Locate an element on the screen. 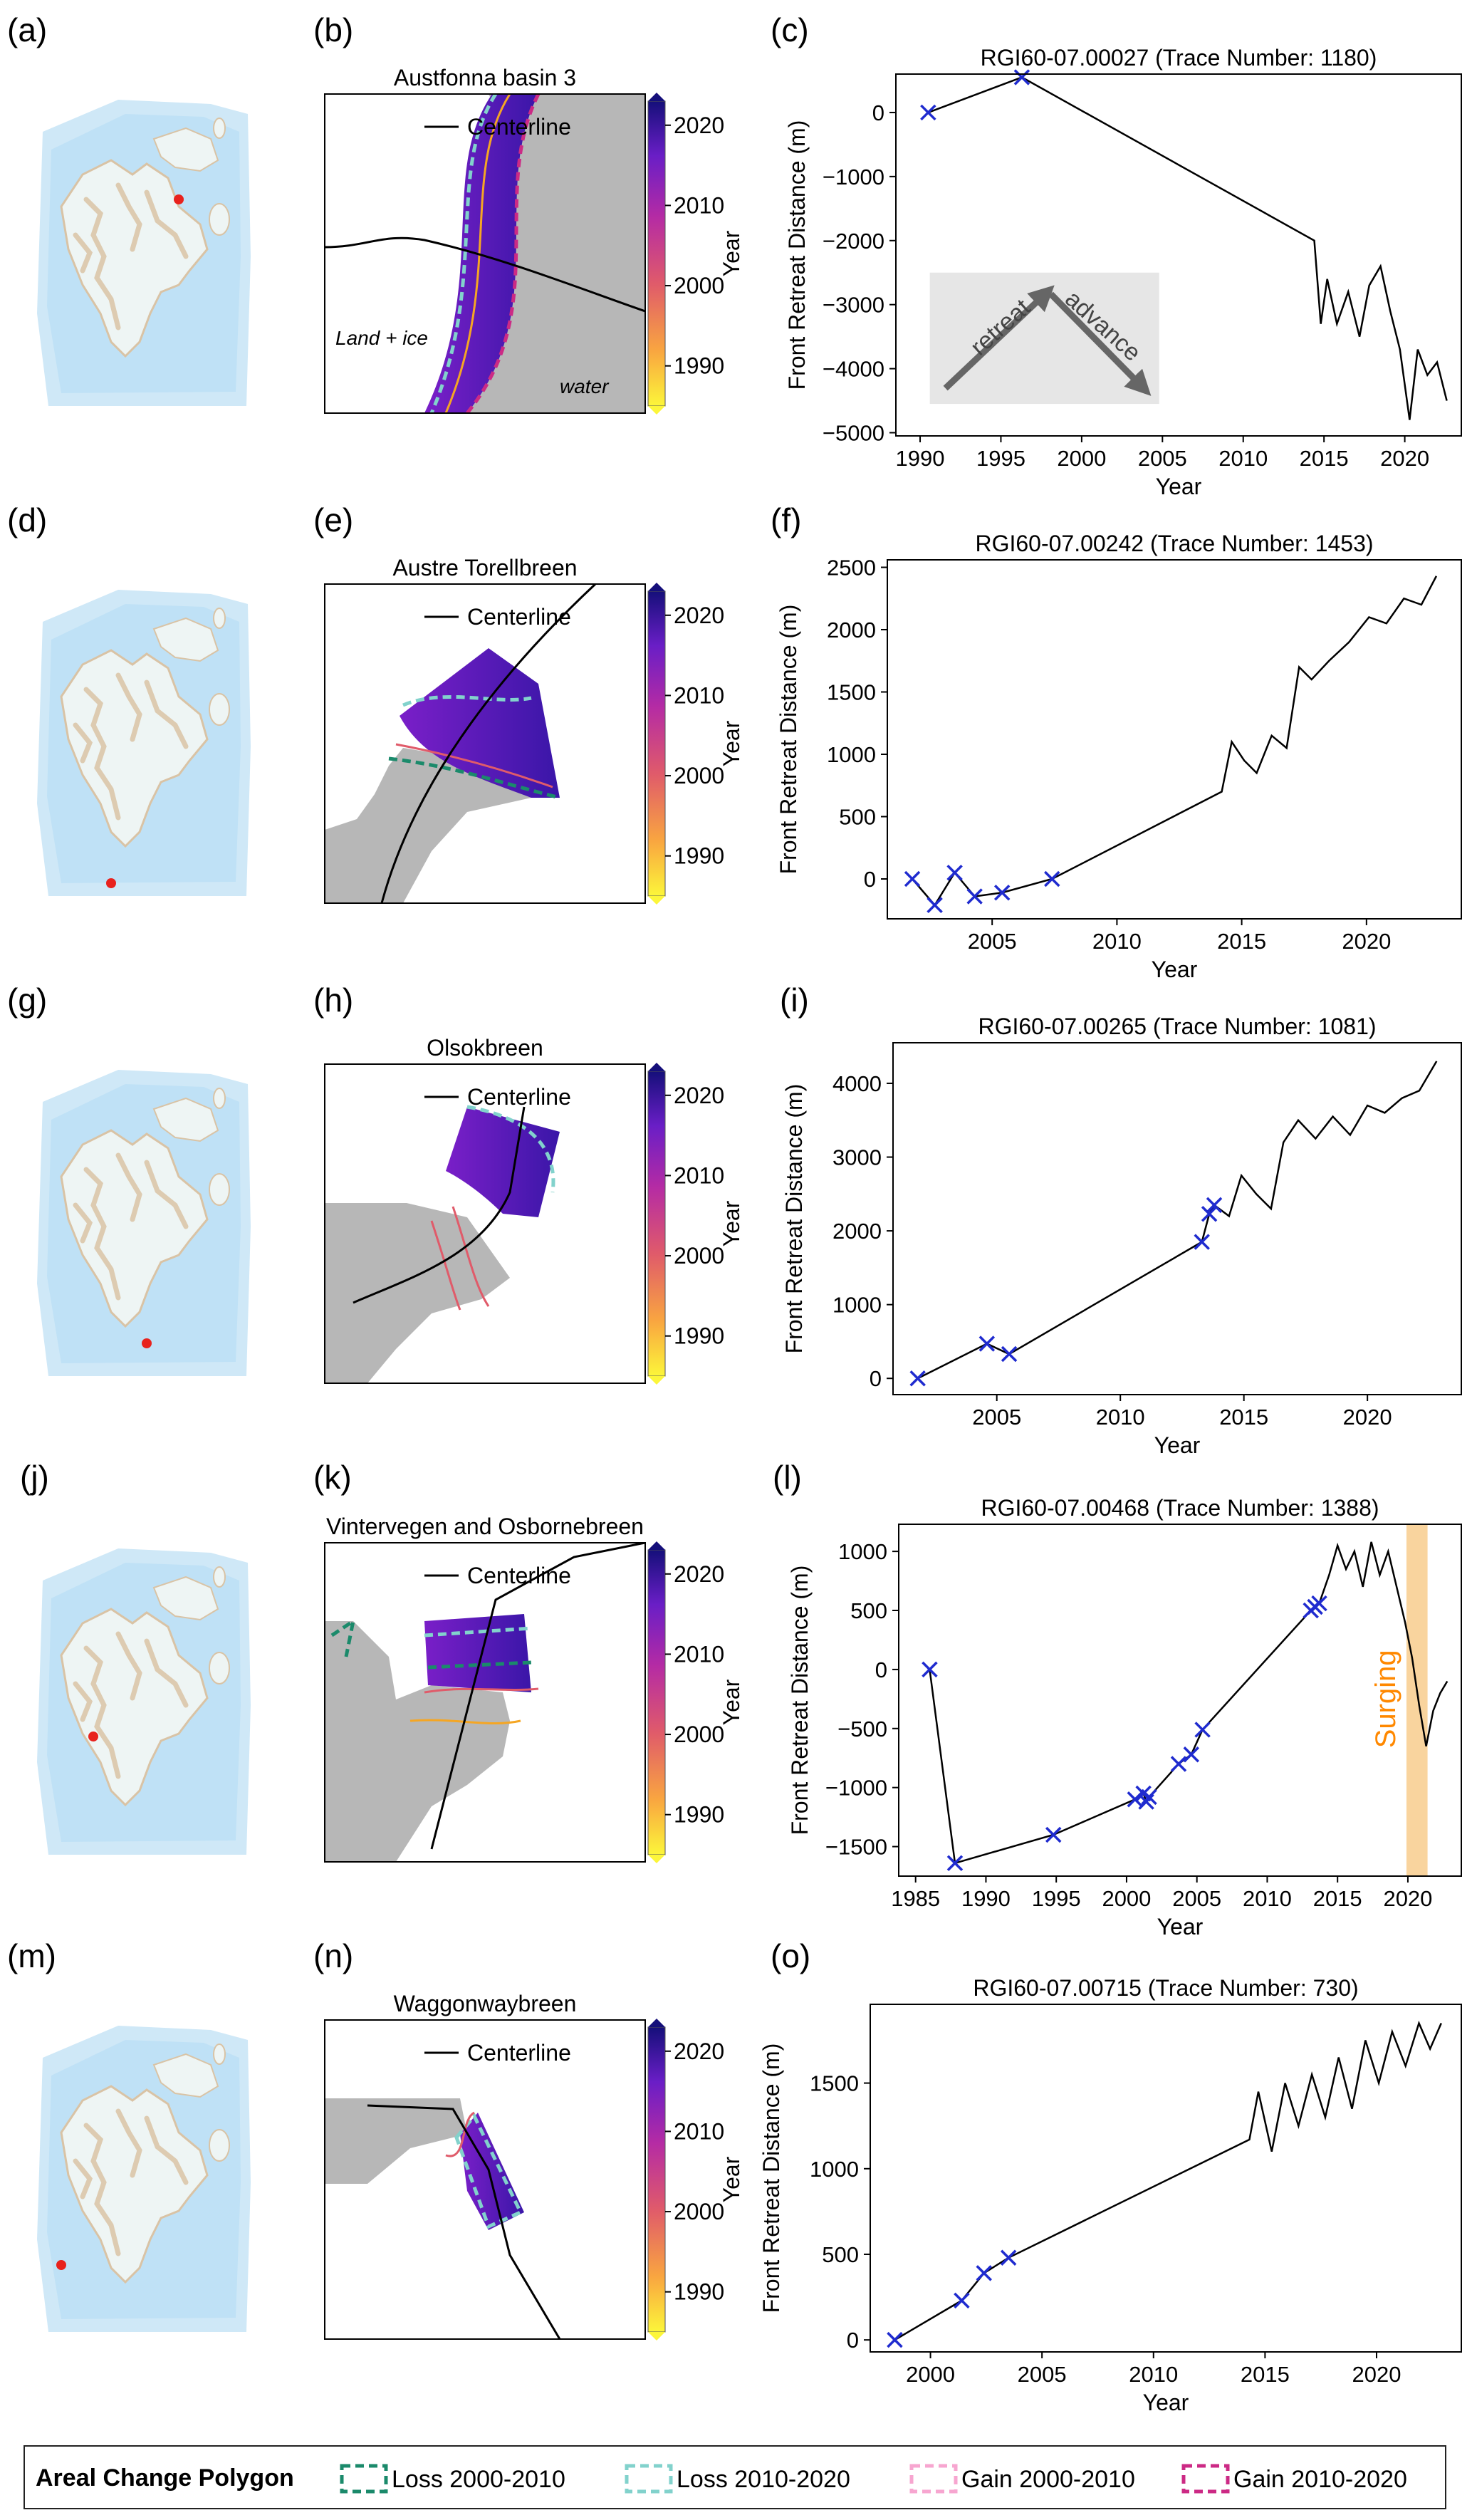 This screenshot has width=1472, height=2520. front-title: Olsokbreen is located at coordinates (485, 1048).